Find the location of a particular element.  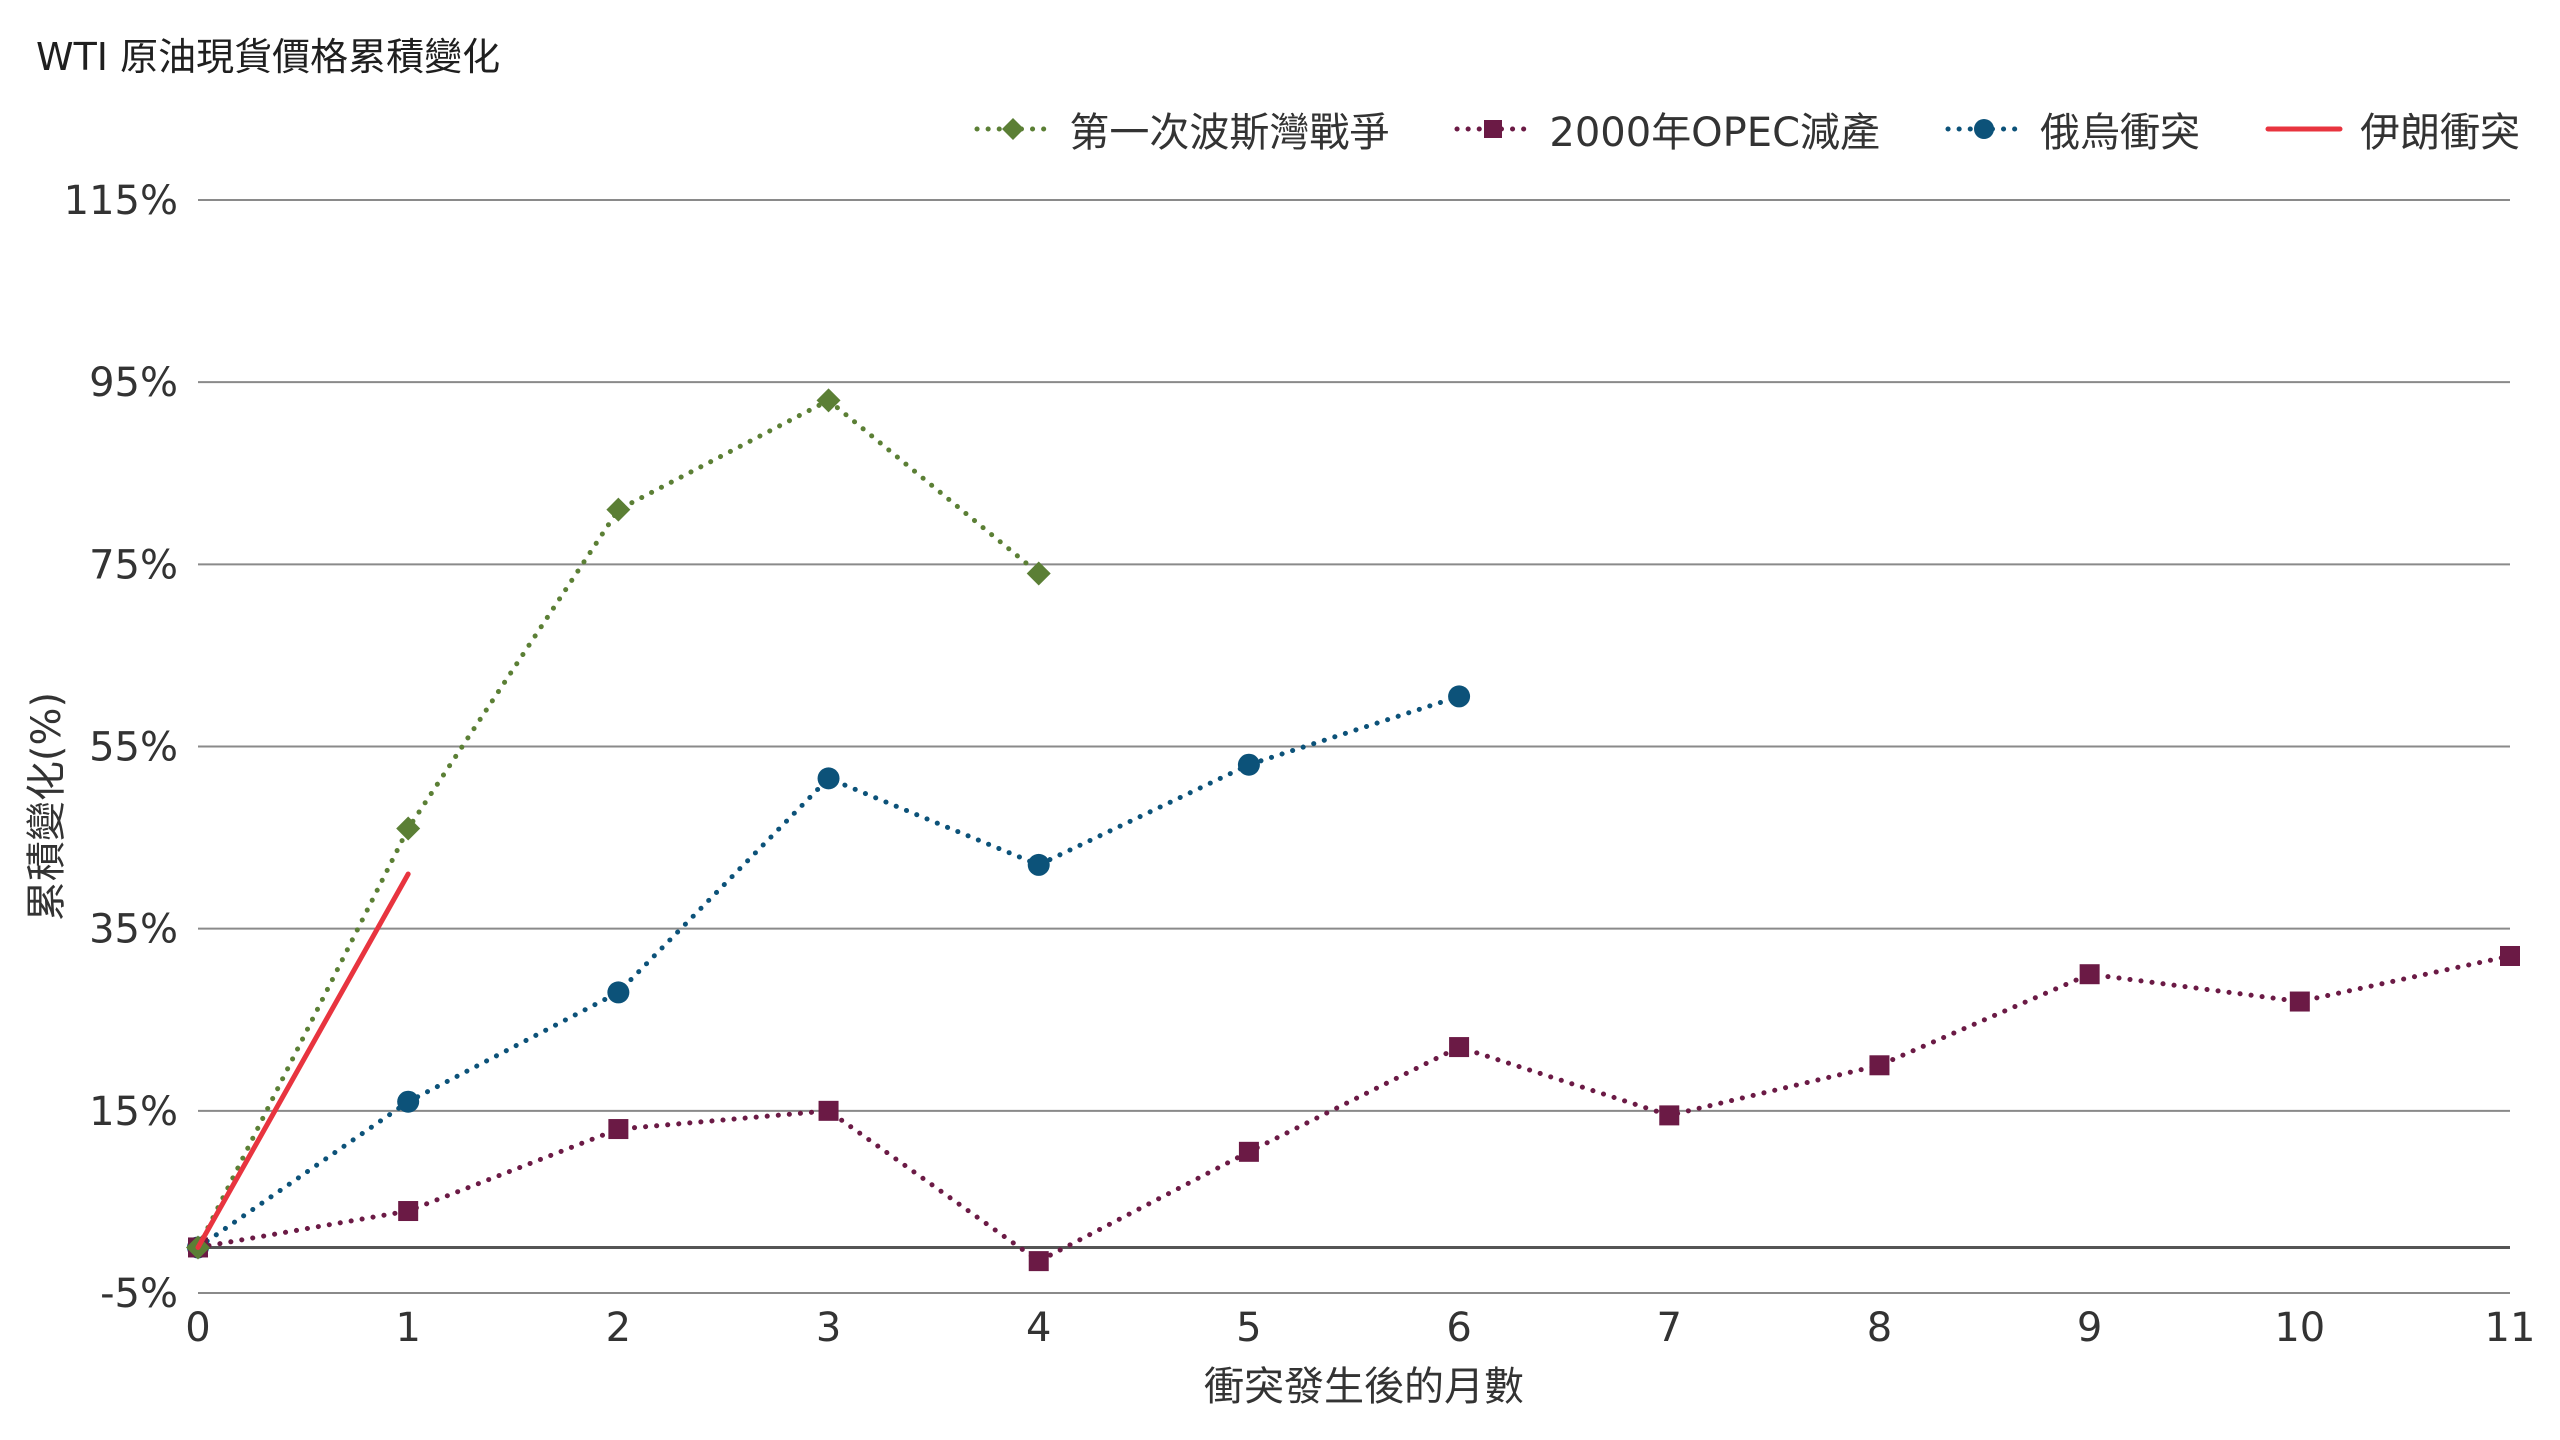

legend-item-1: 2000年OPEC減產 is located at coordinates (1665, 129).